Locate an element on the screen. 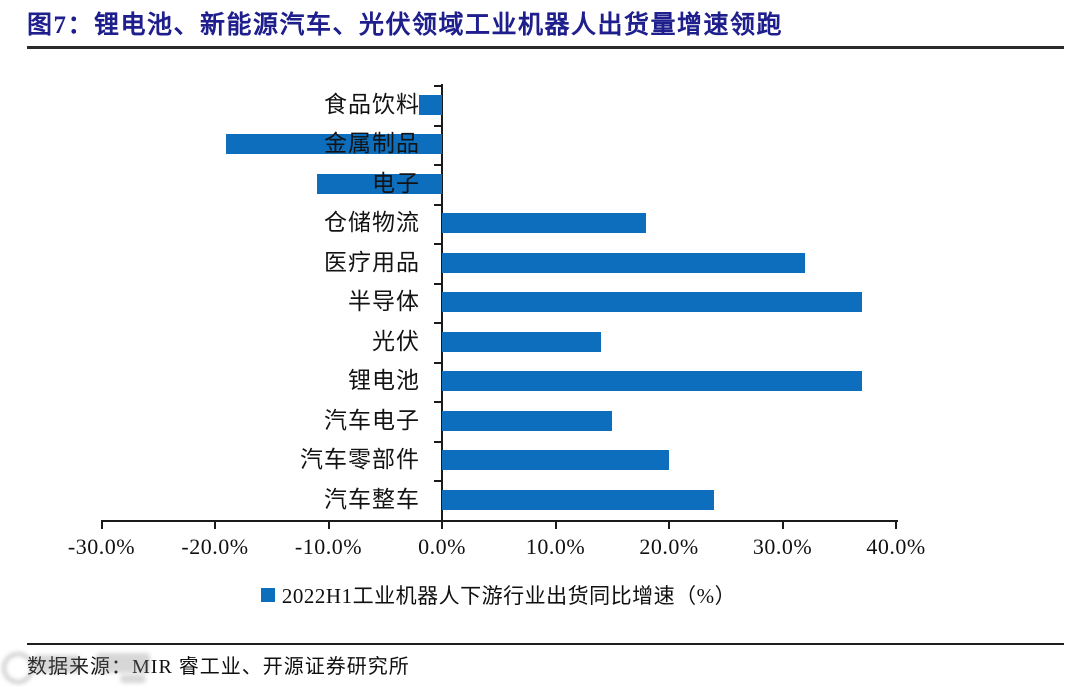 Image resolution: width=1080 pixels, height=687 pixels. x-axis-tick-label: 30.0% is located at coordinates (782, 546).